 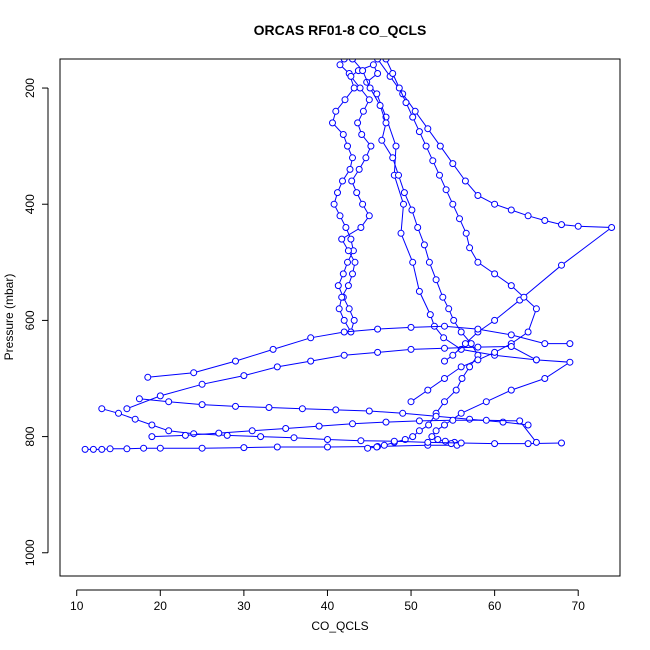 I want to click on x-tick-label: 20, so click(x=161, y=606).